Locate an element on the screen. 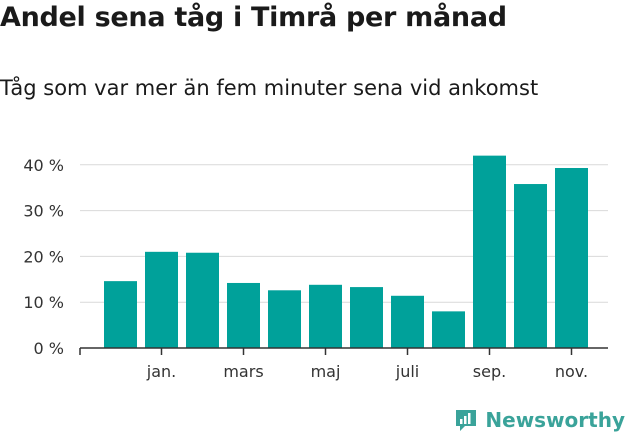 The height and width of the screenshot is (439, 631). x-tick-label: maj is located at coordinates (326, 371).